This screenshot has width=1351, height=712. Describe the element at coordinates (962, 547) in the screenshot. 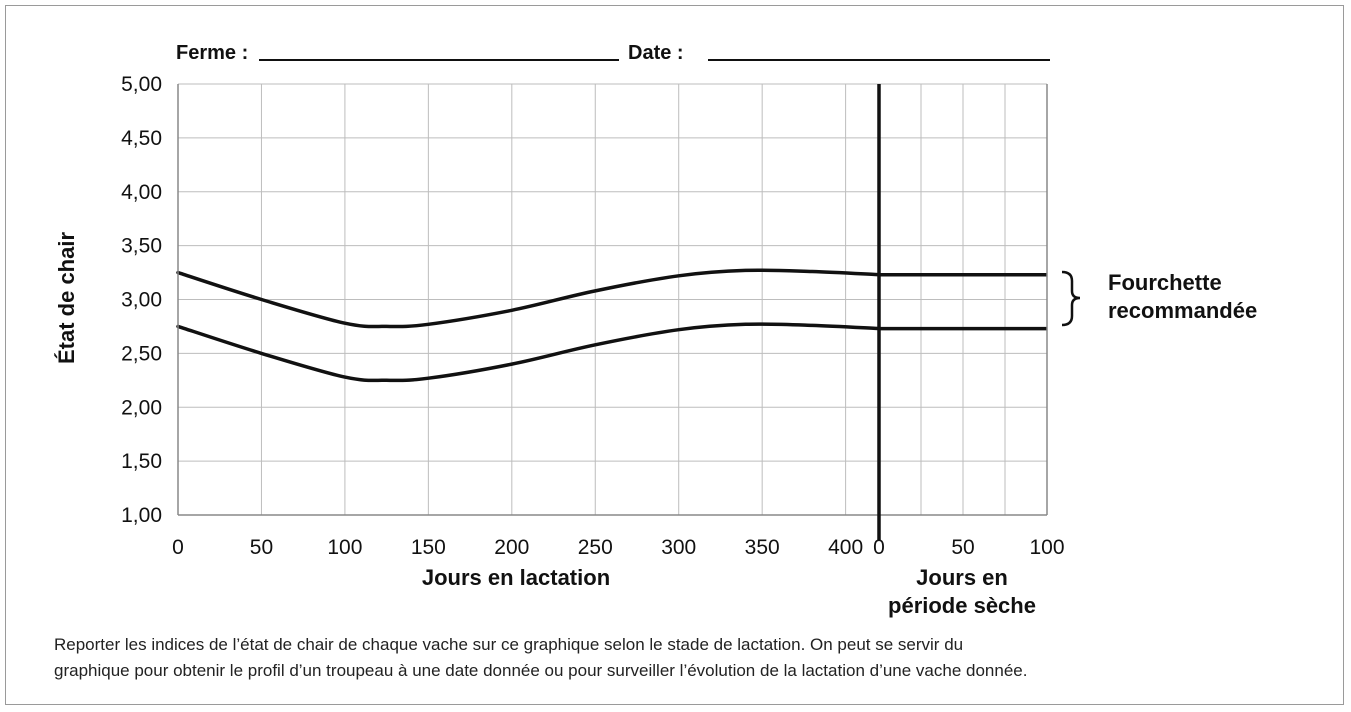

I see `x-tick-label-dry: 50` at that location.